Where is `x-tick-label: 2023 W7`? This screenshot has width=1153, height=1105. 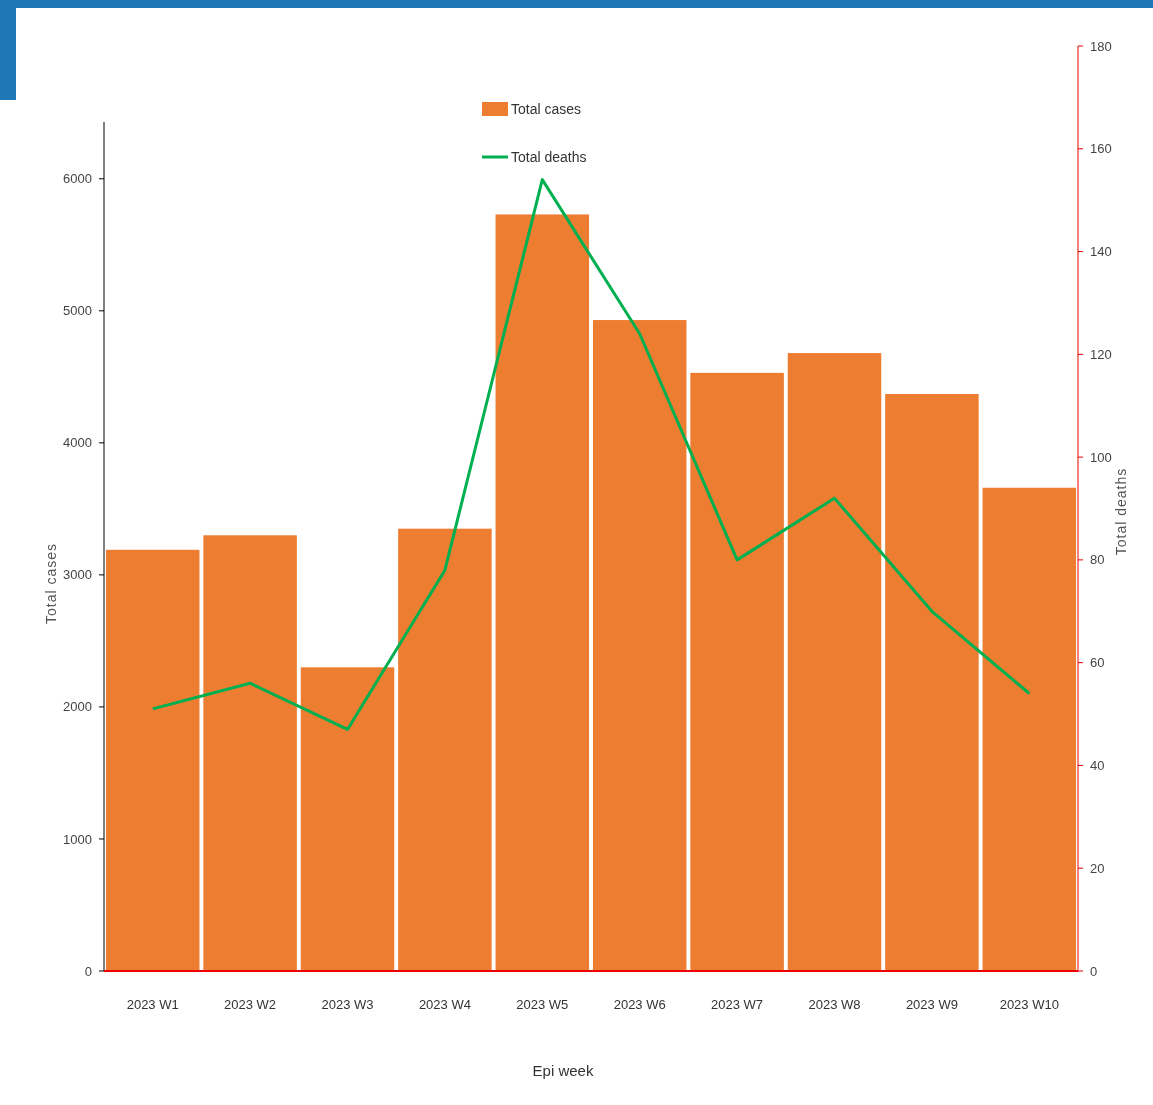
x-tick-label: 2023 W7 is located at coordinates (737, 1004).